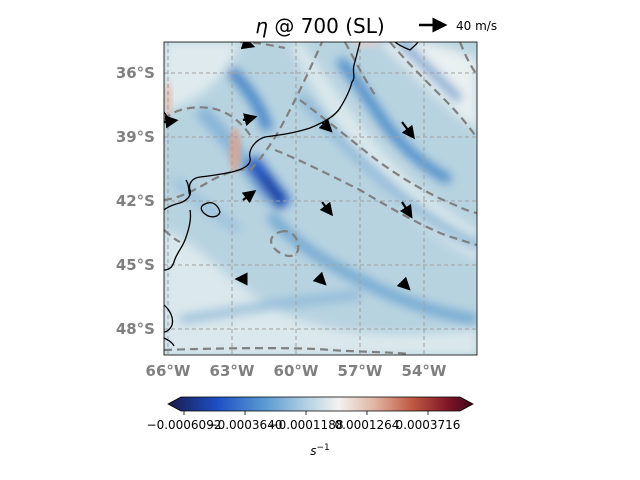  I want to click on lon-tick-label: 54°W, so click(424, 371).